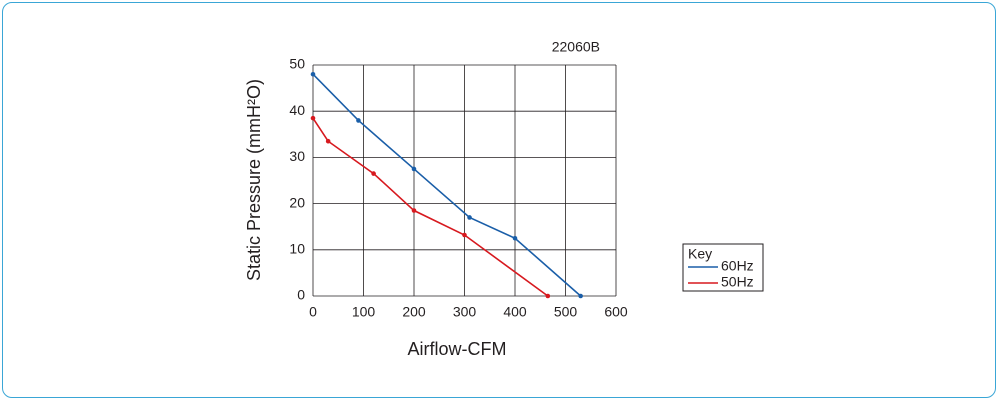  Describe the element at coordinates (254, 180) in the screenshot. I see `y-axis-label: Static Pressure (mmH²O)` at that location.